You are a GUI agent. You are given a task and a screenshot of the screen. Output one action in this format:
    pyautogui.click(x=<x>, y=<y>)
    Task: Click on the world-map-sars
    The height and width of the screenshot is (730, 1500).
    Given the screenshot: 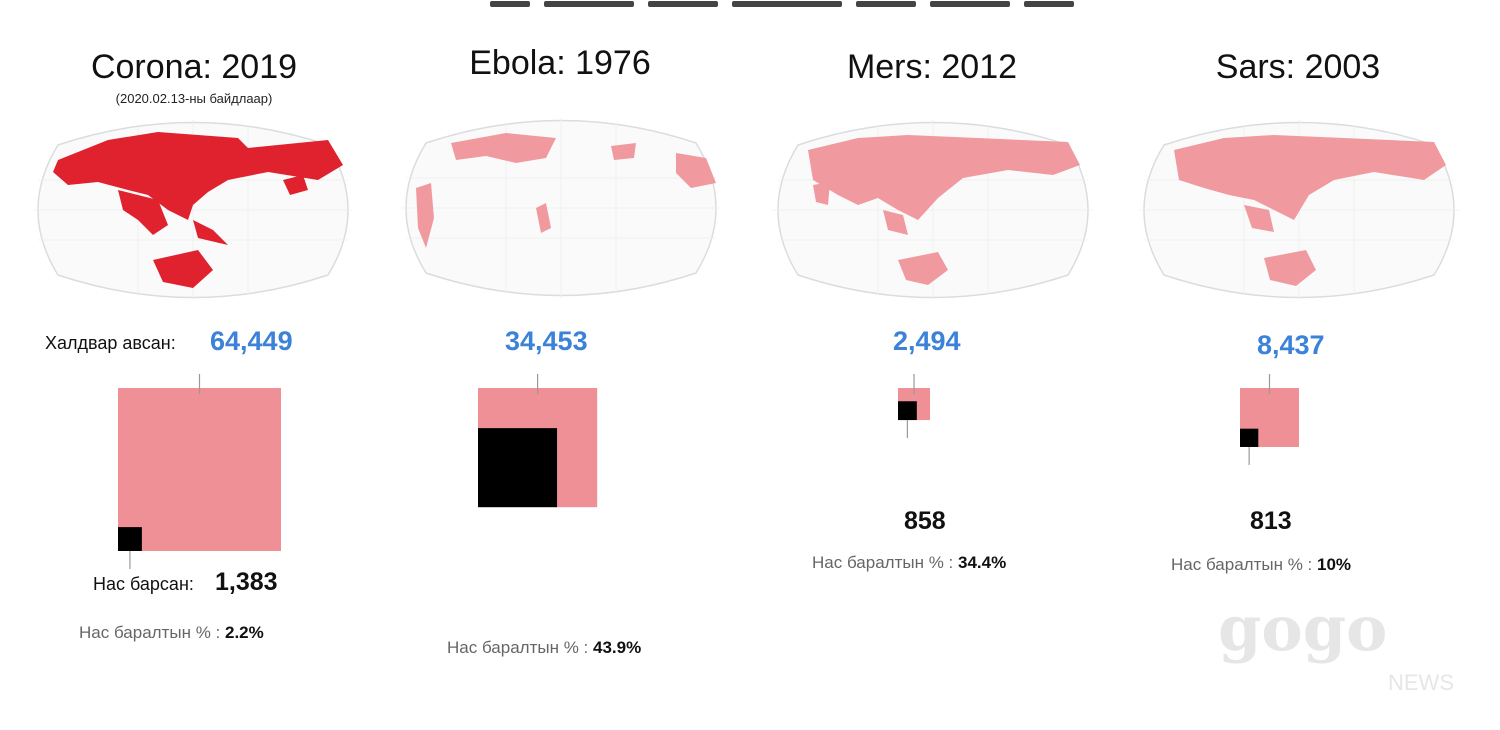 What is the action you would take?
    pyautogui.click(x=1299, y=210)
    